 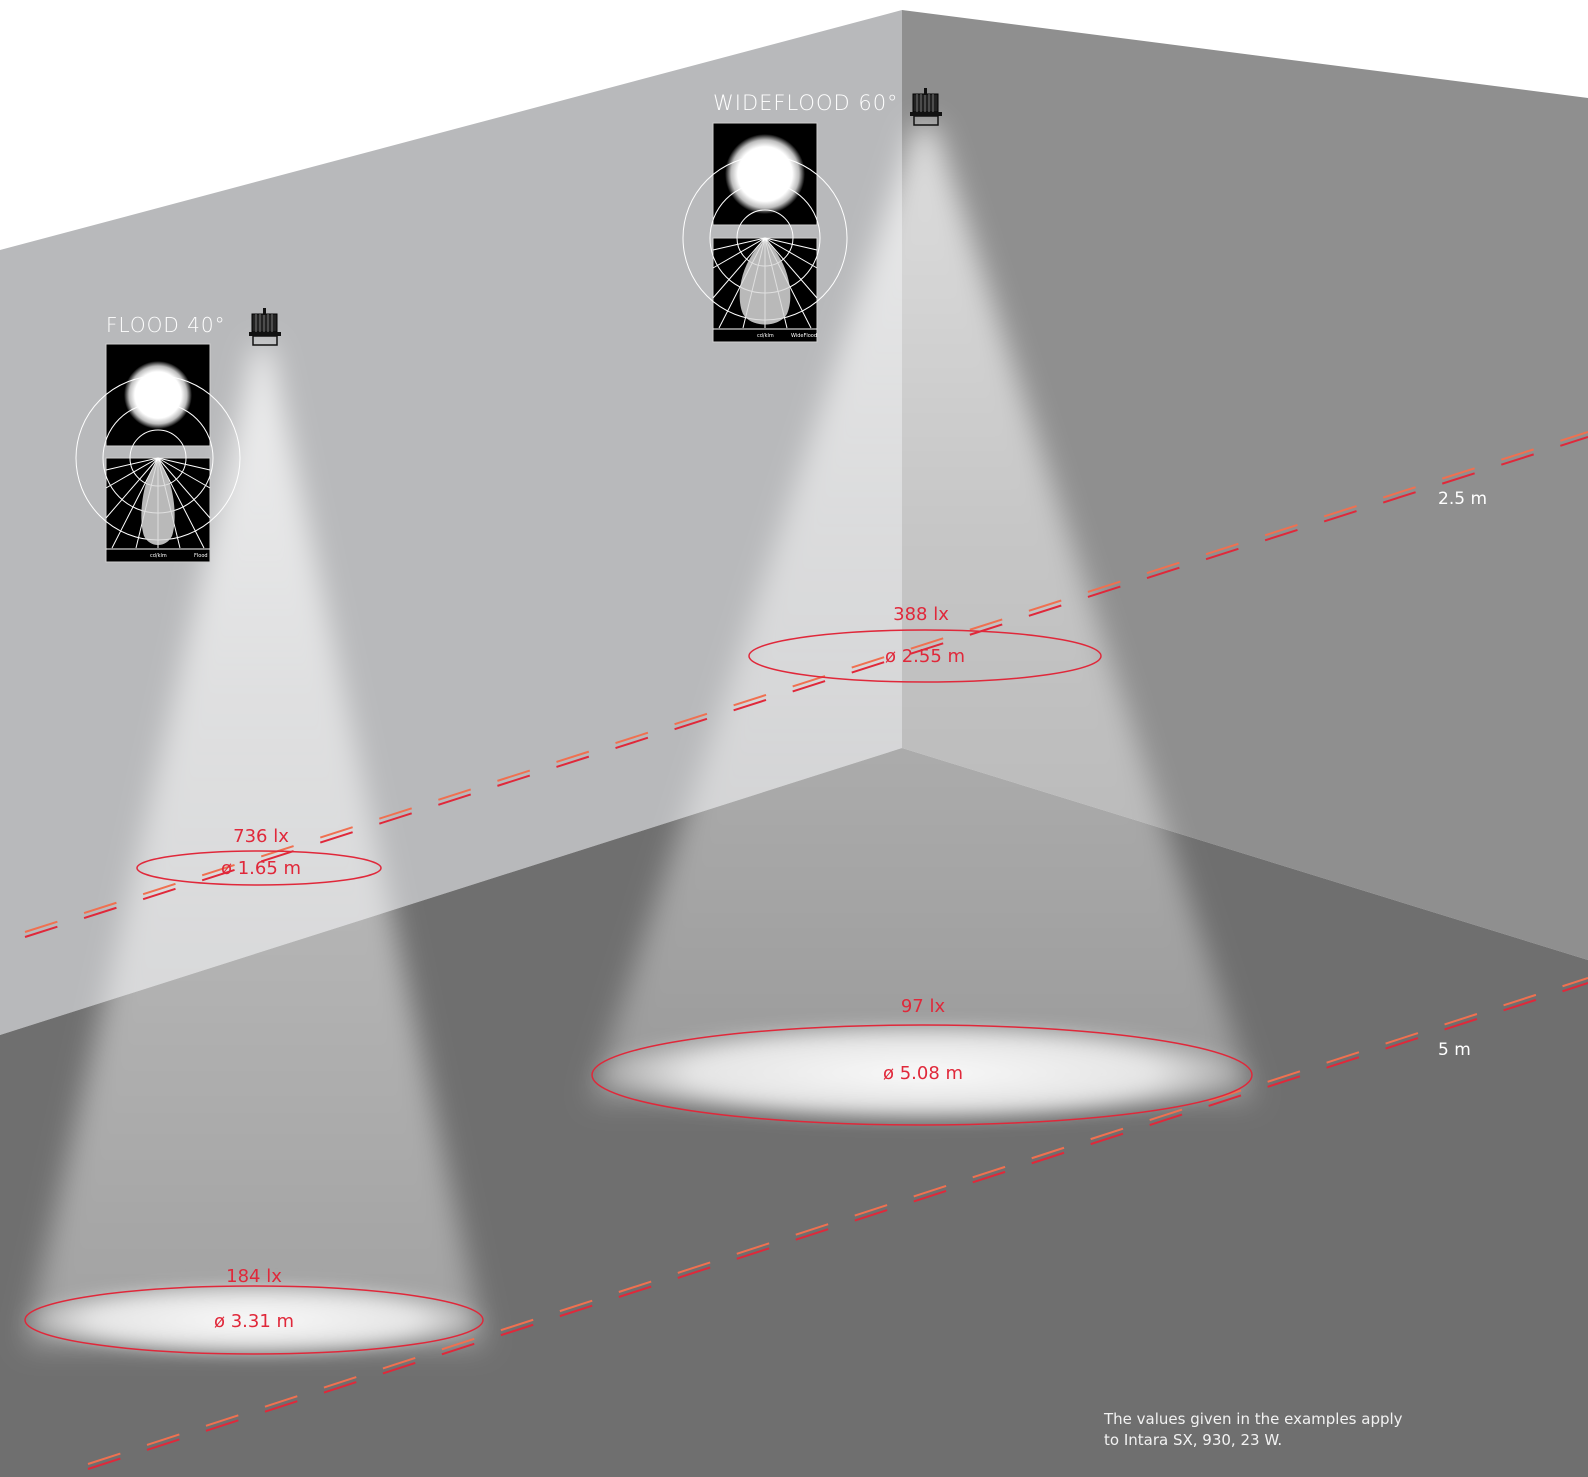 What do you see at coordinates (1462, 499) in the screenshot?
I see `distance-label-near: 2.5 m` at bounding box center [1462, 499].